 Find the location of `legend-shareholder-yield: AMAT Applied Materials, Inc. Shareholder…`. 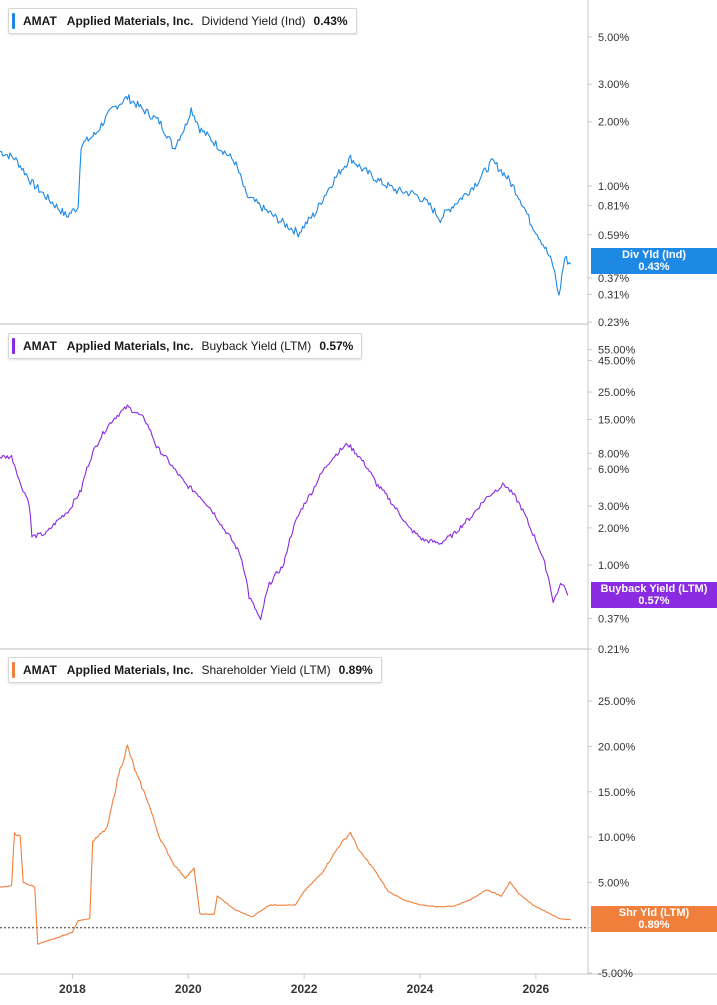

legend-shareholder-yield: AMAT Applied Materials, Inc. Shareholder… is located at coordinates (195, 670).